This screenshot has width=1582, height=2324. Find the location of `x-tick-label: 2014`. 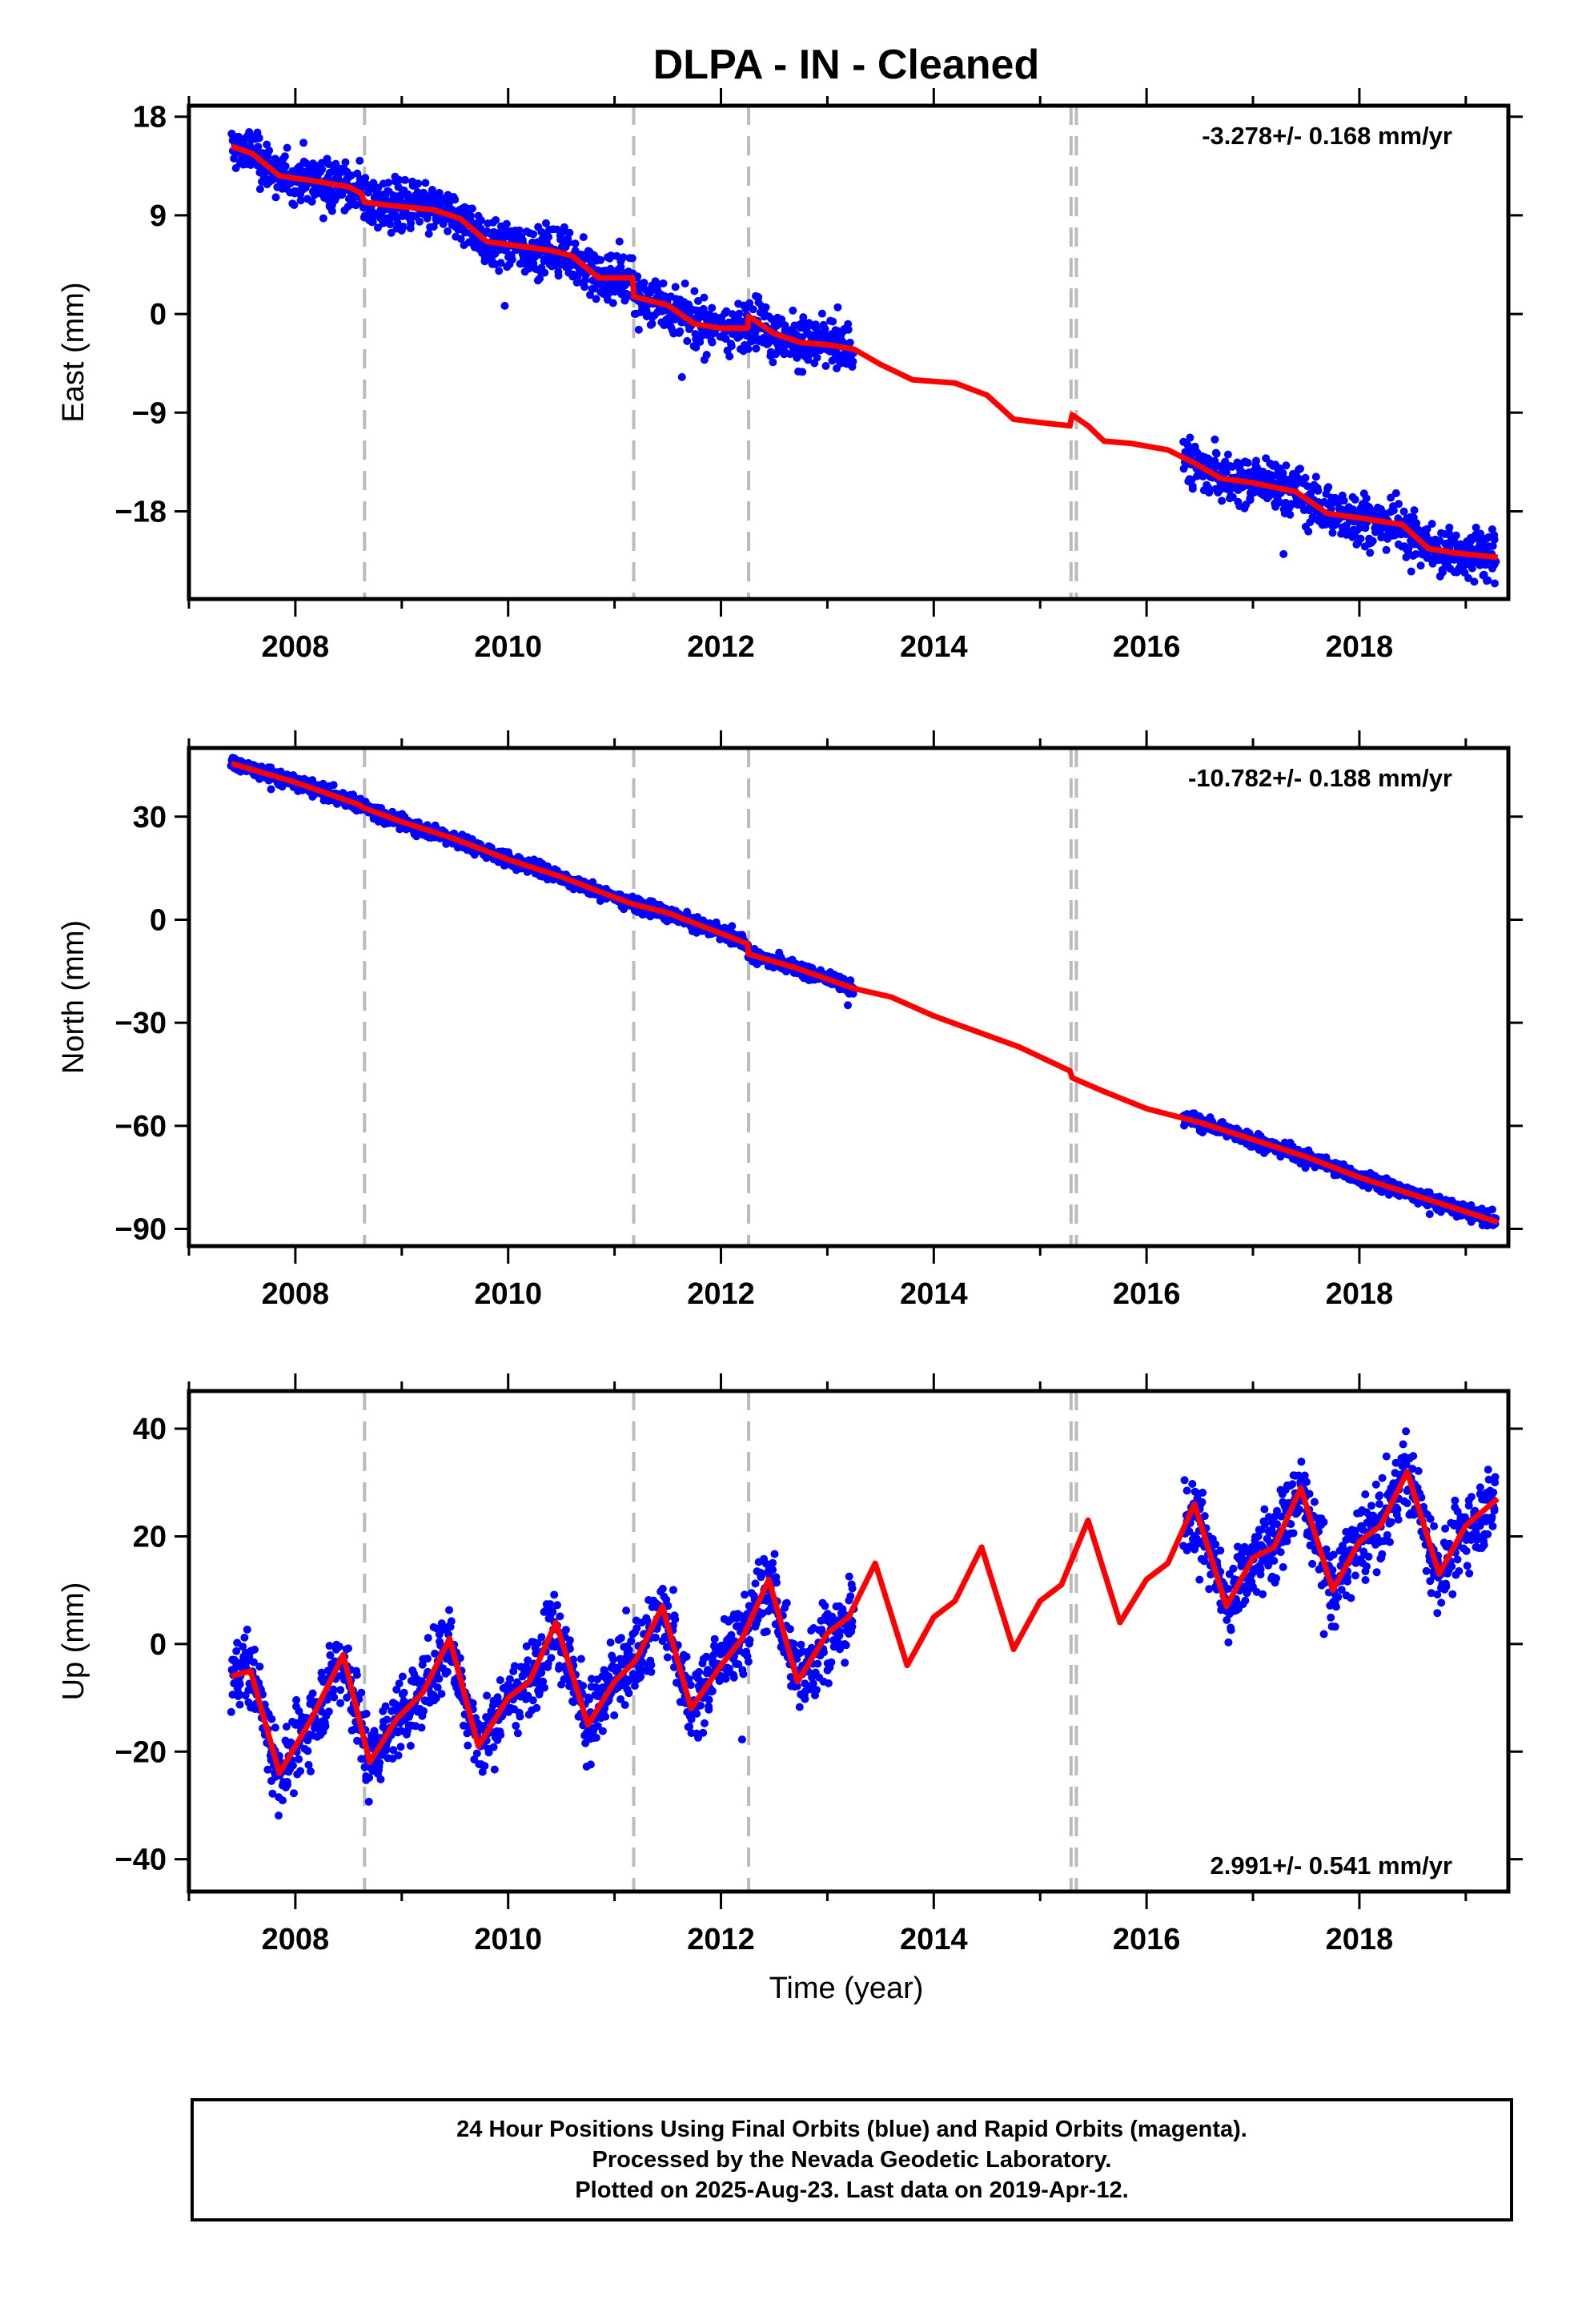

x-tick-label: 2014 is located at coordinates (934, 1294).